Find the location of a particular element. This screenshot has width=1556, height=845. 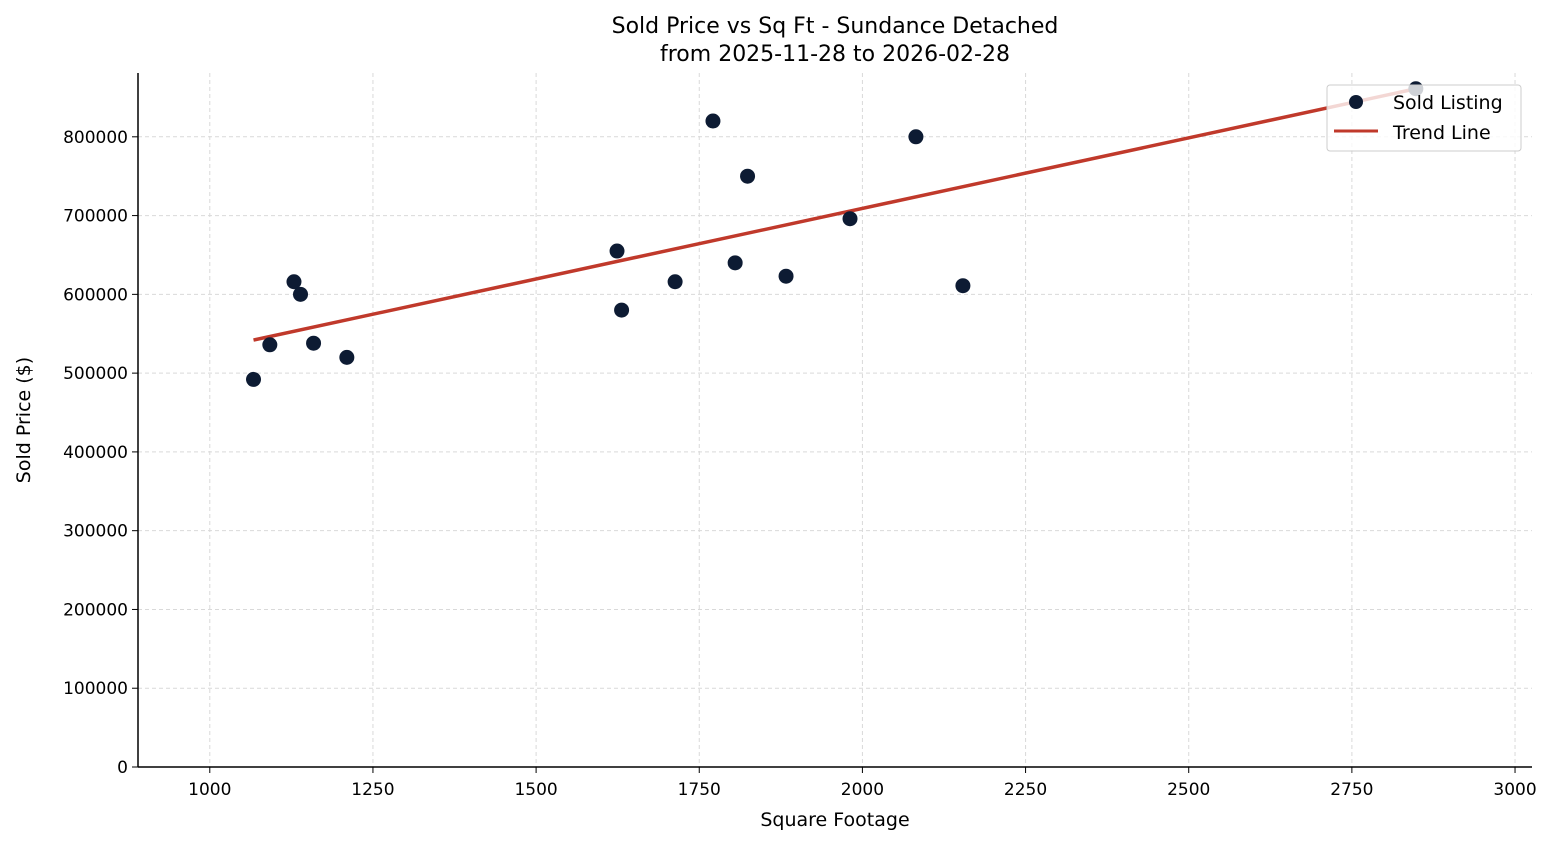

y-tick-label: 0 is located at coordinates (122, 768).